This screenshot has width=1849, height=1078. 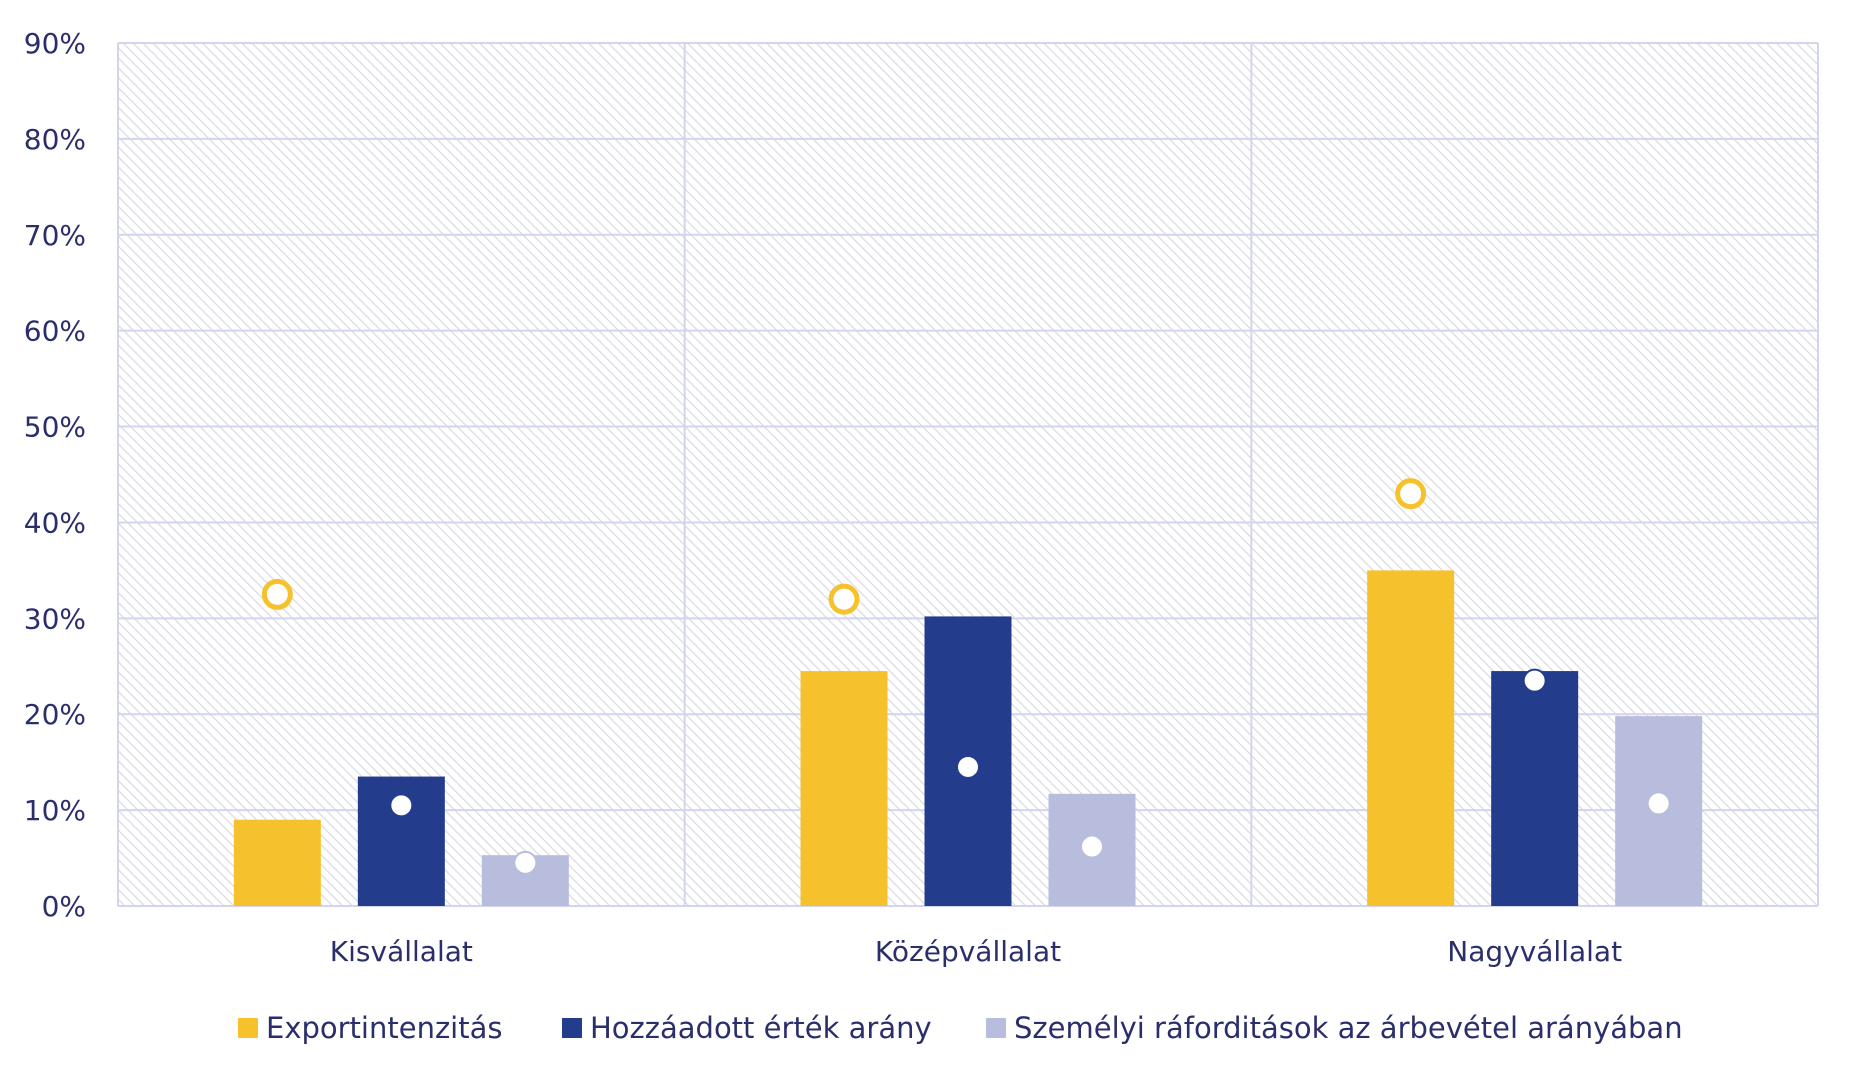 What do you see at coordinates (761, 1028) in the screenshot?
I see `legend-label: Hozzáadott érték arány` at bounding box center [761, 1028].